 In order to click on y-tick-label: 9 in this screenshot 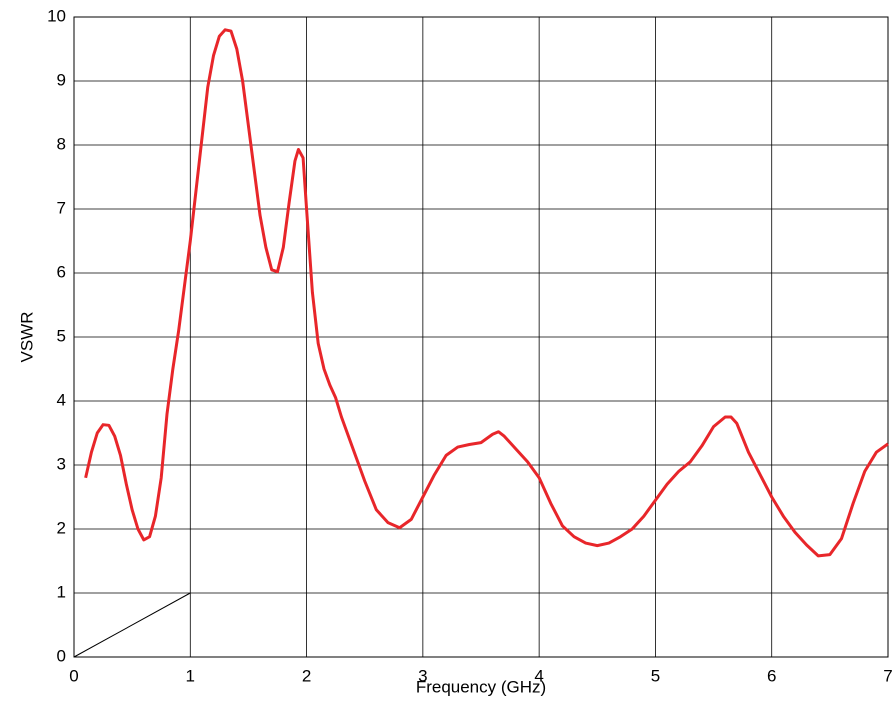, I will do `click(61, 79)`.